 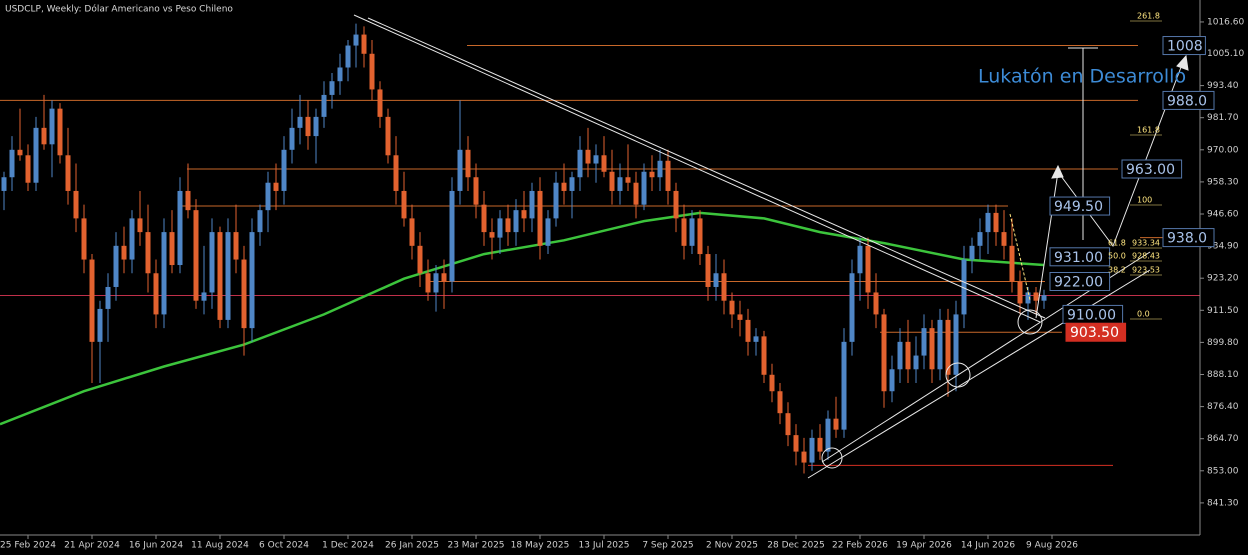 What do you see at coordinates (1223, 86) in the screenshot?
I see `y-tick-label: 993.40` at bounding box center [1223, 86].